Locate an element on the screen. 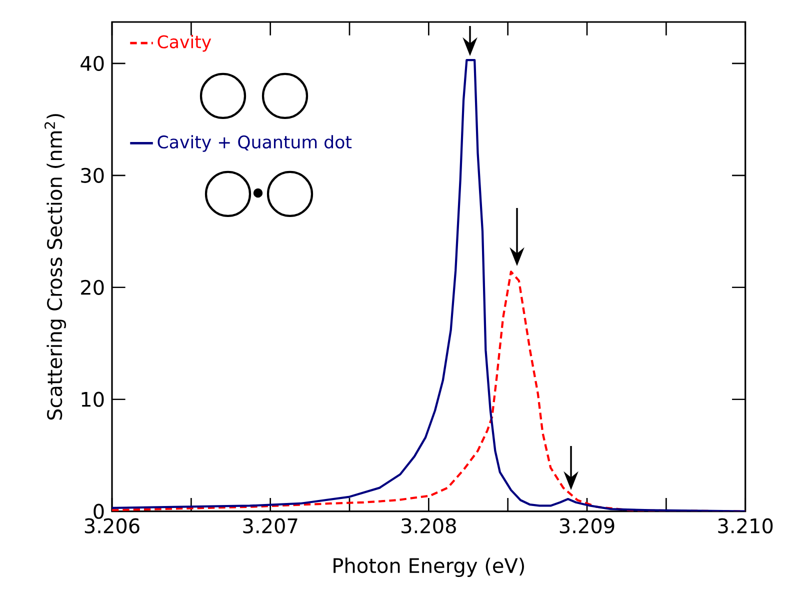  y-tick-label: 0 is located at coordinates (99, 511).